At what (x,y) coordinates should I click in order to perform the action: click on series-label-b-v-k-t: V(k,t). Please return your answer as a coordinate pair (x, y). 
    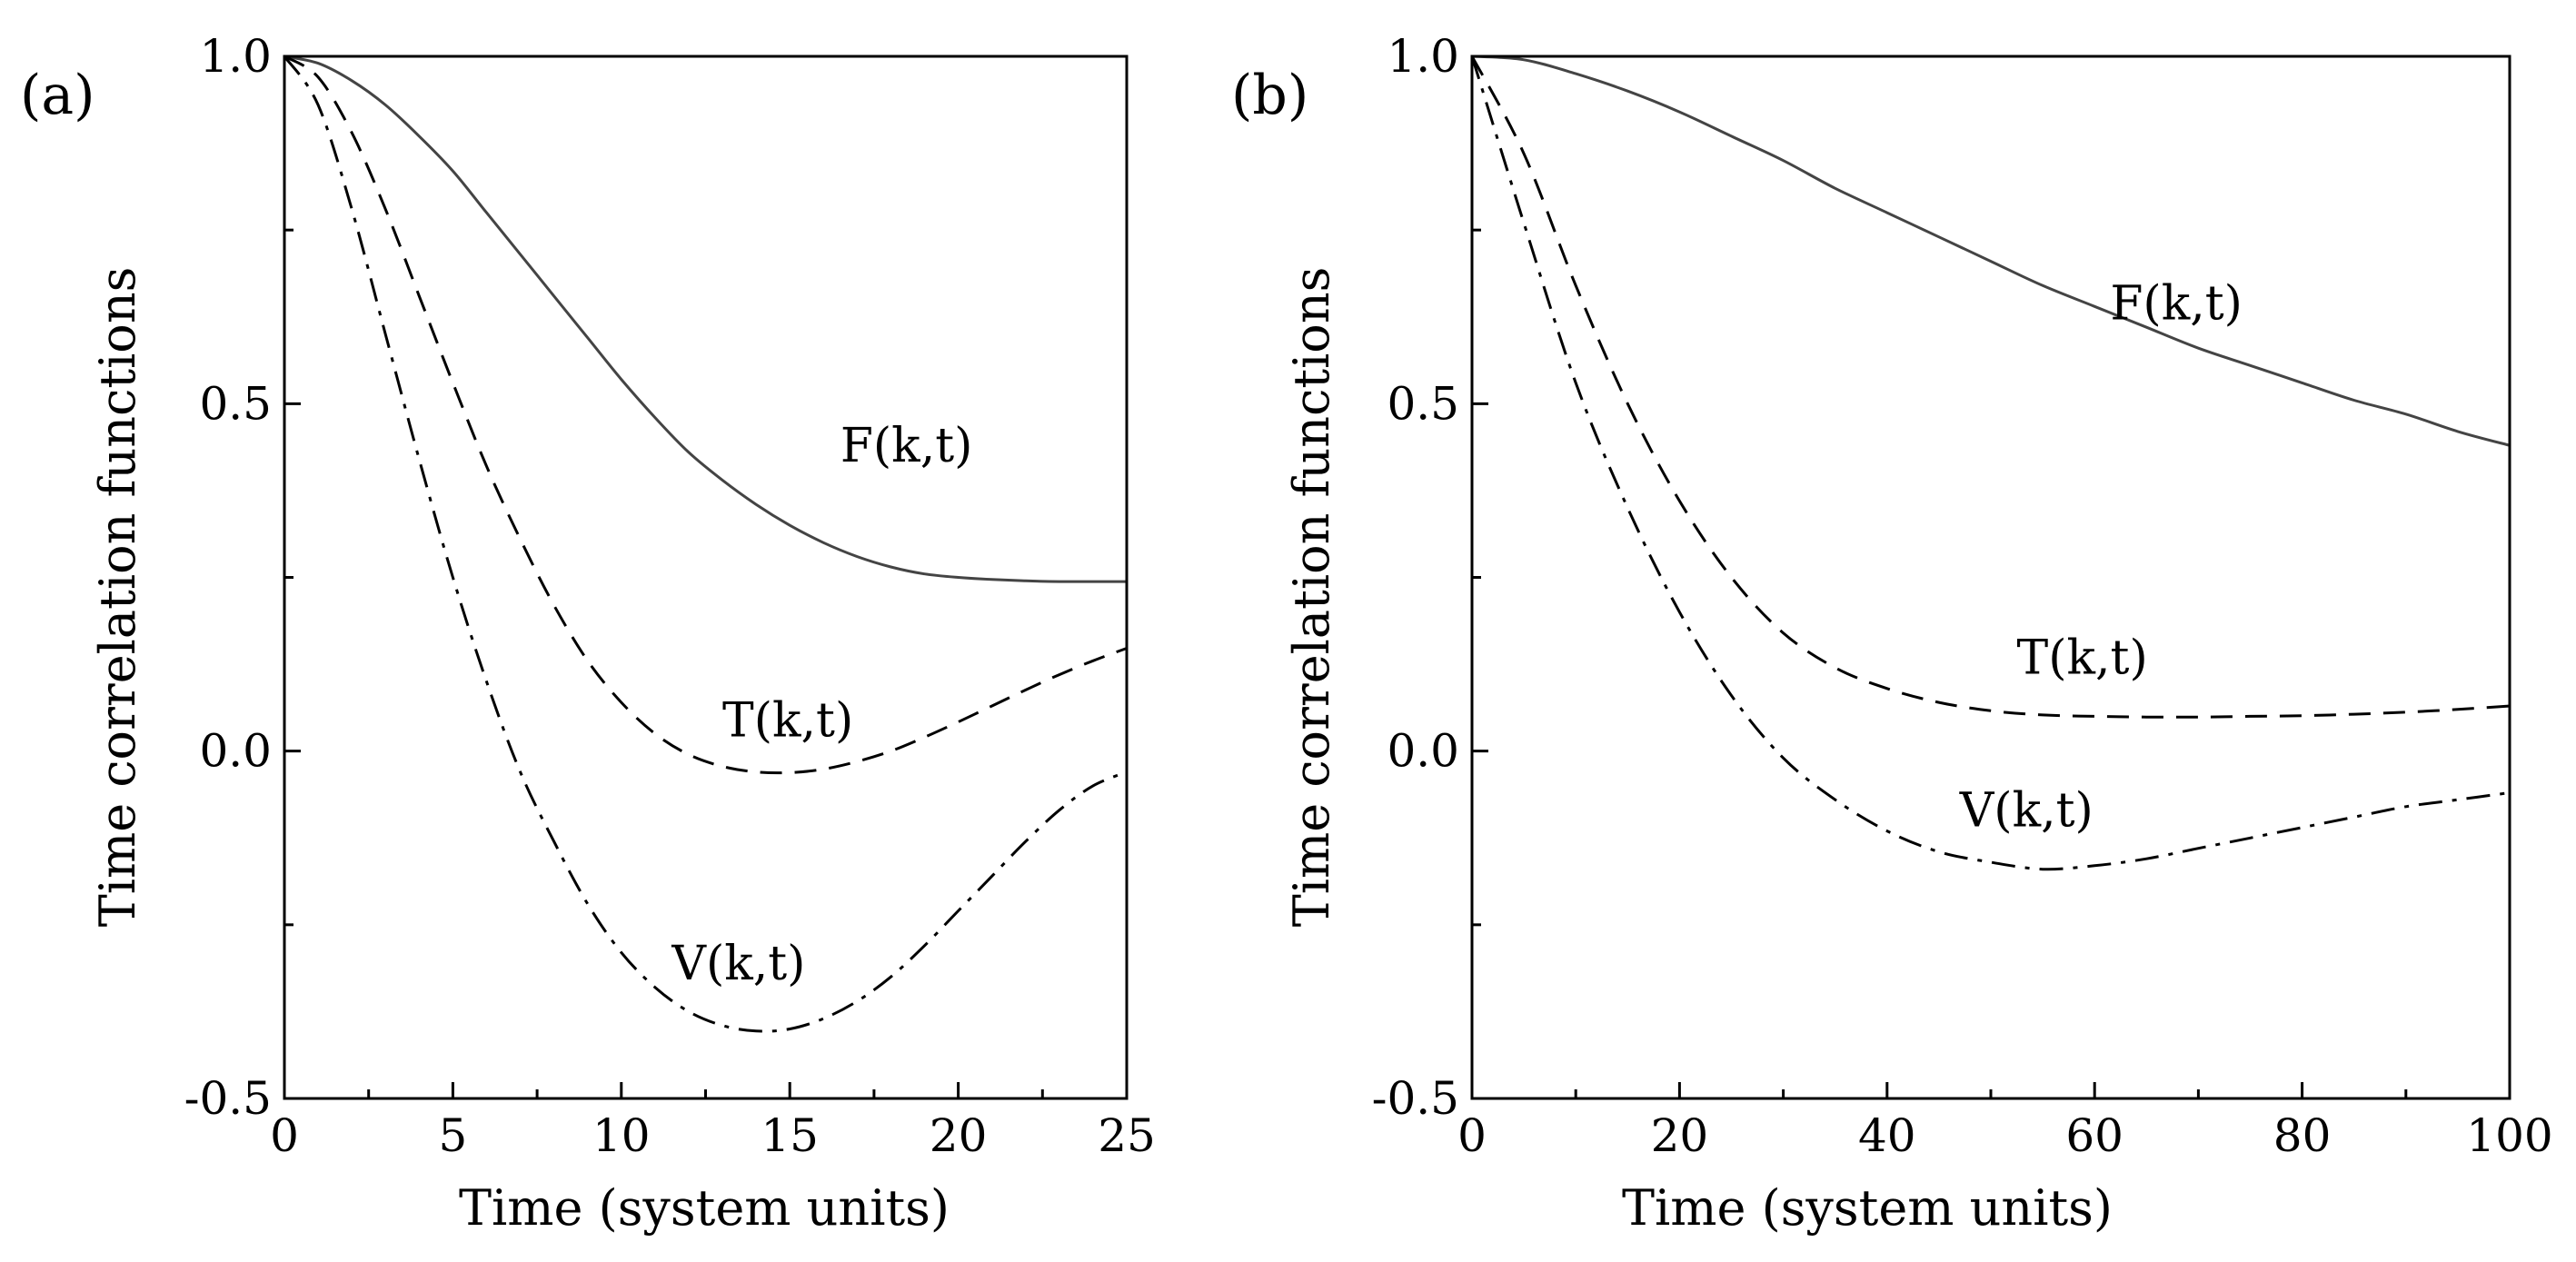
    Looking at the image, I should click on (2027, 812).